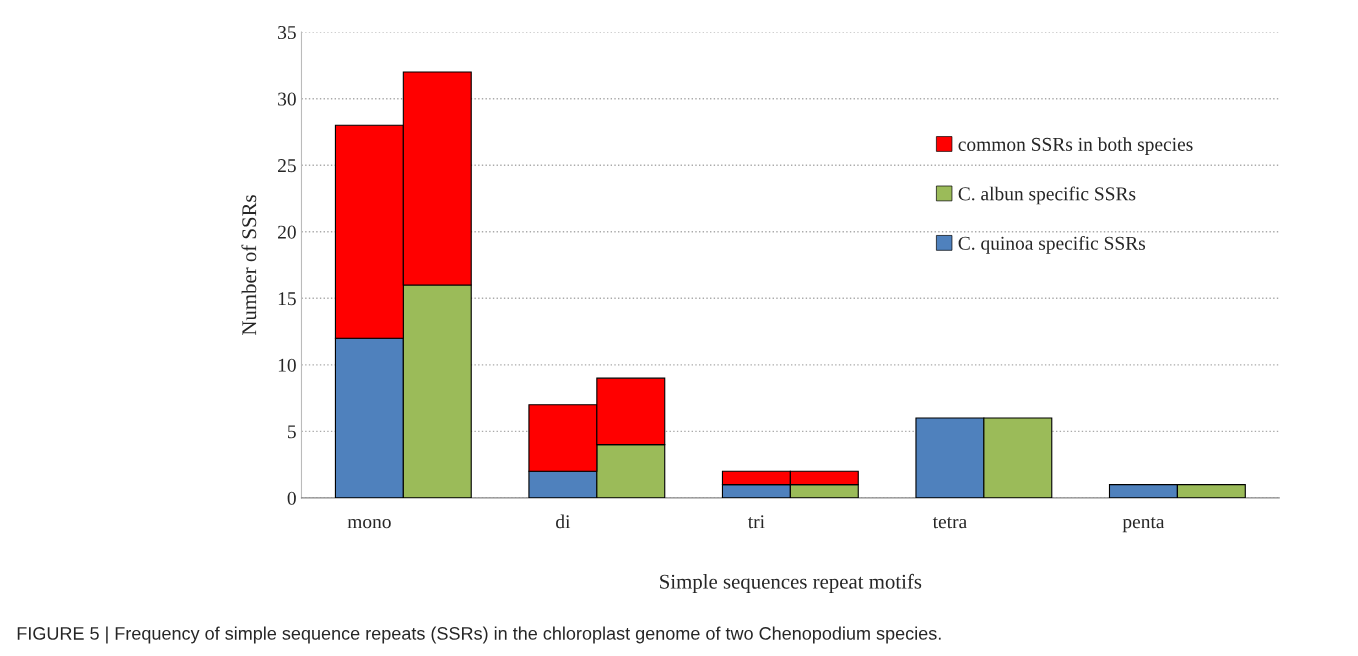  I want to click on caption: FIGURE 5 | Frequency of simple sequence repeats (SSRs) in the chloroplast genome of two Chenopodium species., so click(479, 635).